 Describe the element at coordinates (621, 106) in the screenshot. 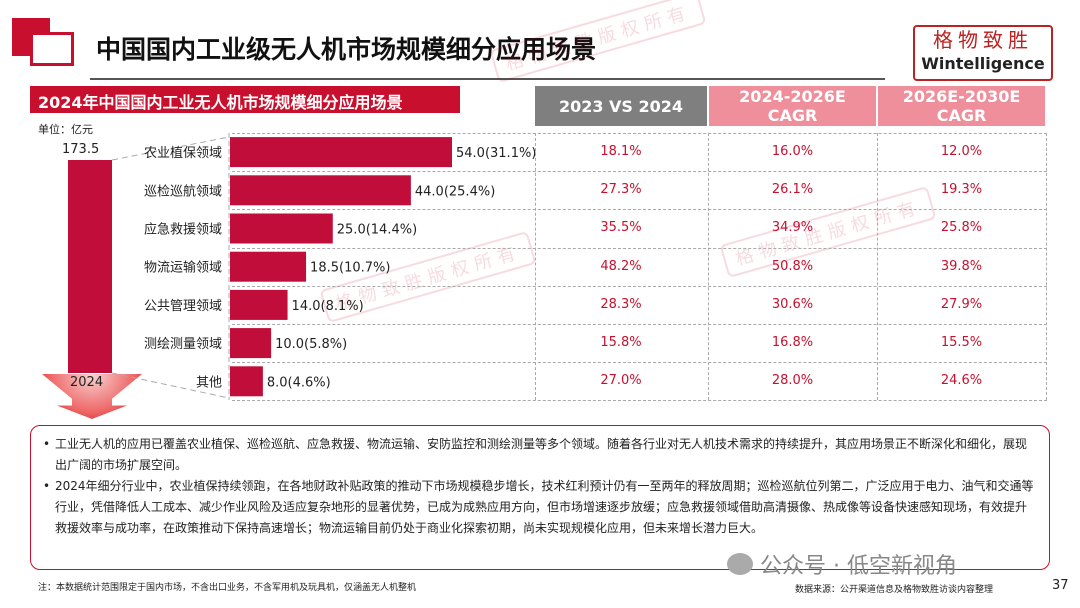

I see `table-header: 2023 VS 2024` at that location.